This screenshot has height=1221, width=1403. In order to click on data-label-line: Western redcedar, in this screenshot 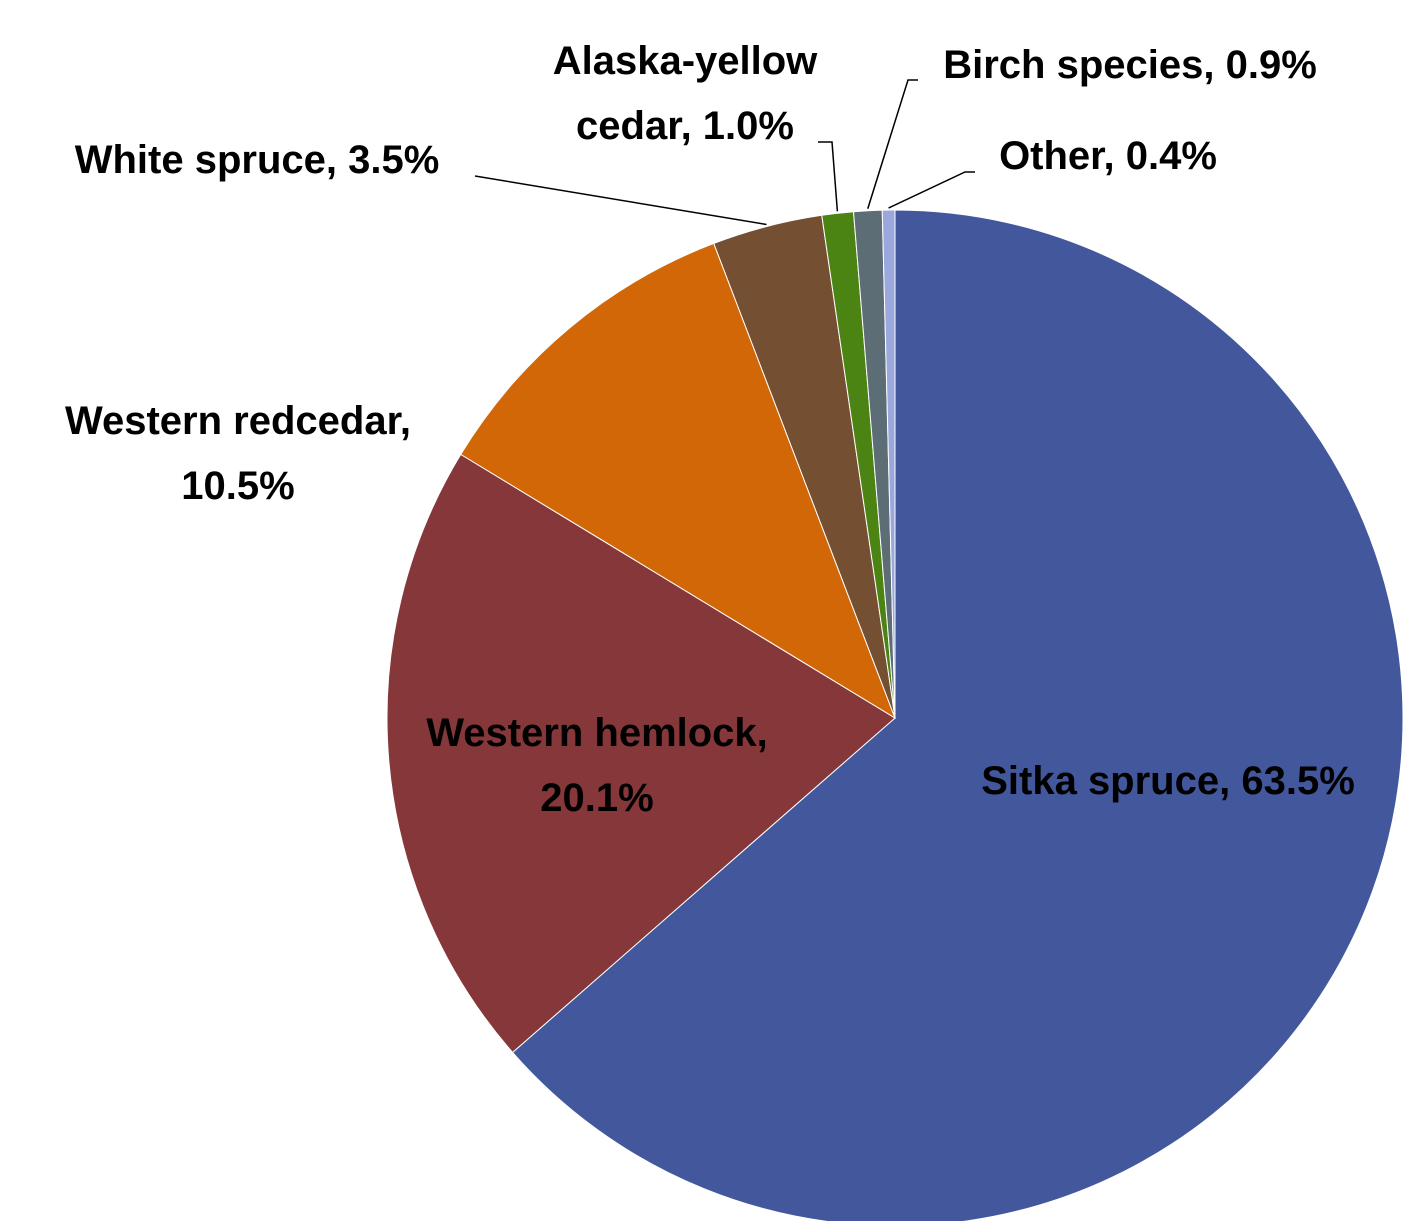, I will do `click(238, 421)`.